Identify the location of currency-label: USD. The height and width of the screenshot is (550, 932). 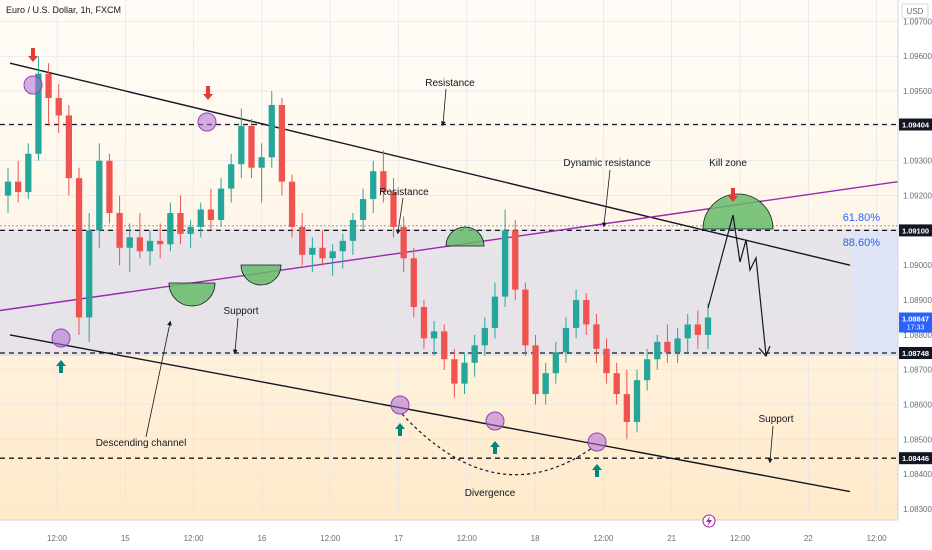
(915, 11).